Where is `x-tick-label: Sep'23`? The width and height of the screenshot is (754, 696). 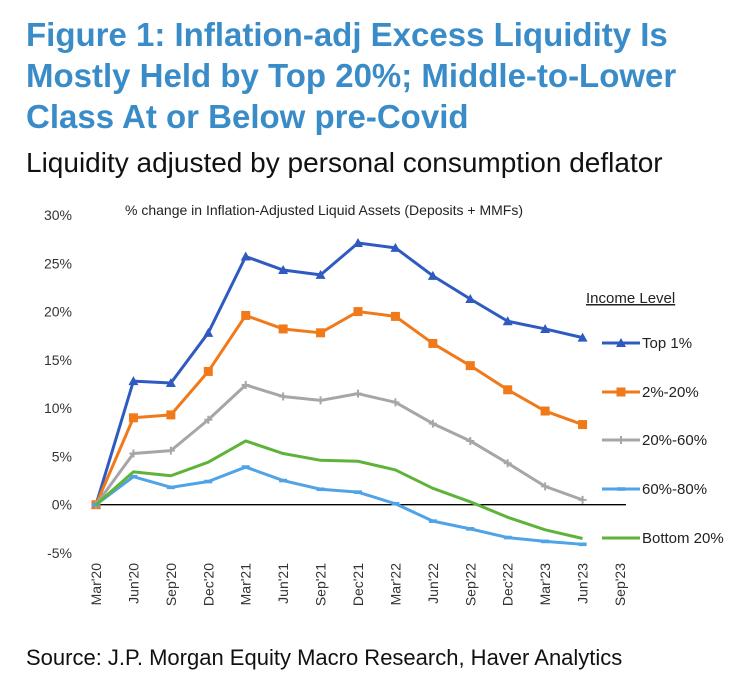 x-tick-label: Sep'23 is located at coordinates (620, 584).